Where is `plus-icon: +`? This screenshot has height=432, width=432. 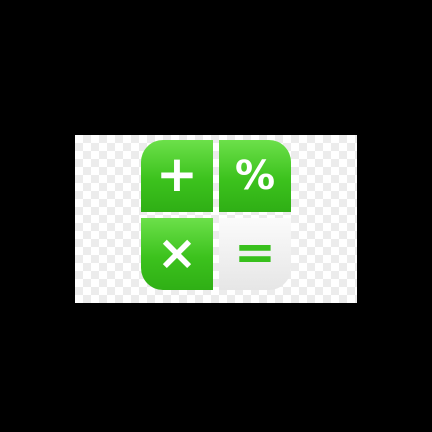
plus-icon: + is located at coordinates (177, 174).